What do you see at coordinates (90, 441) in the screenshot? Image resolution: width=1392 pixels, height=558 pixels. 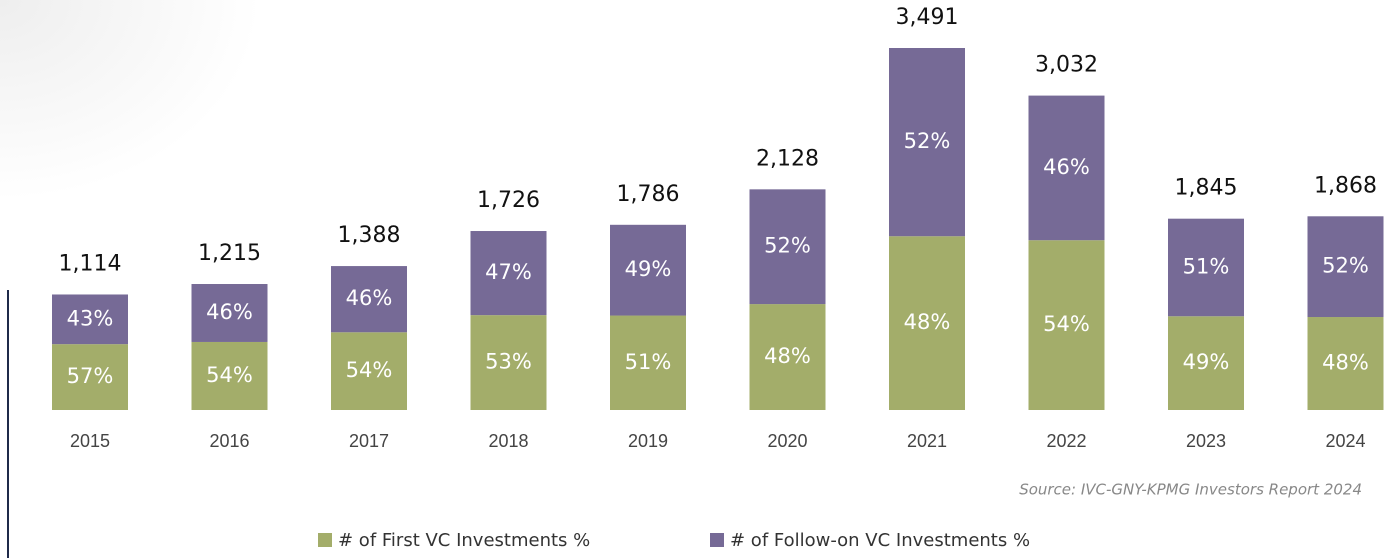 I see `x-tick-label: 2015` at bounding box center [90, 441].